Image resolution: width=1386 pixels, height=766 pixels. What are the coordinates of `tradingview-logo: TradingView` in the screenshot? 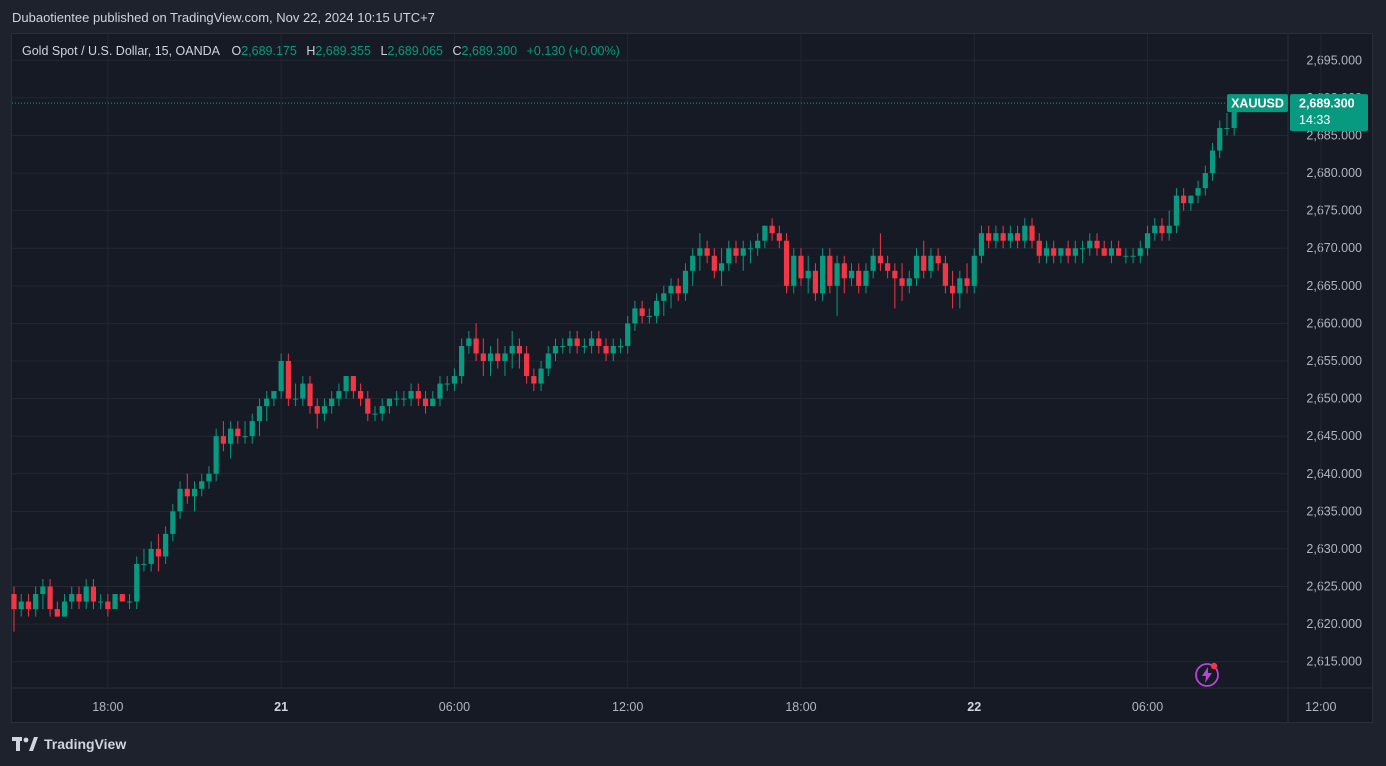 It's located at (69, 744).